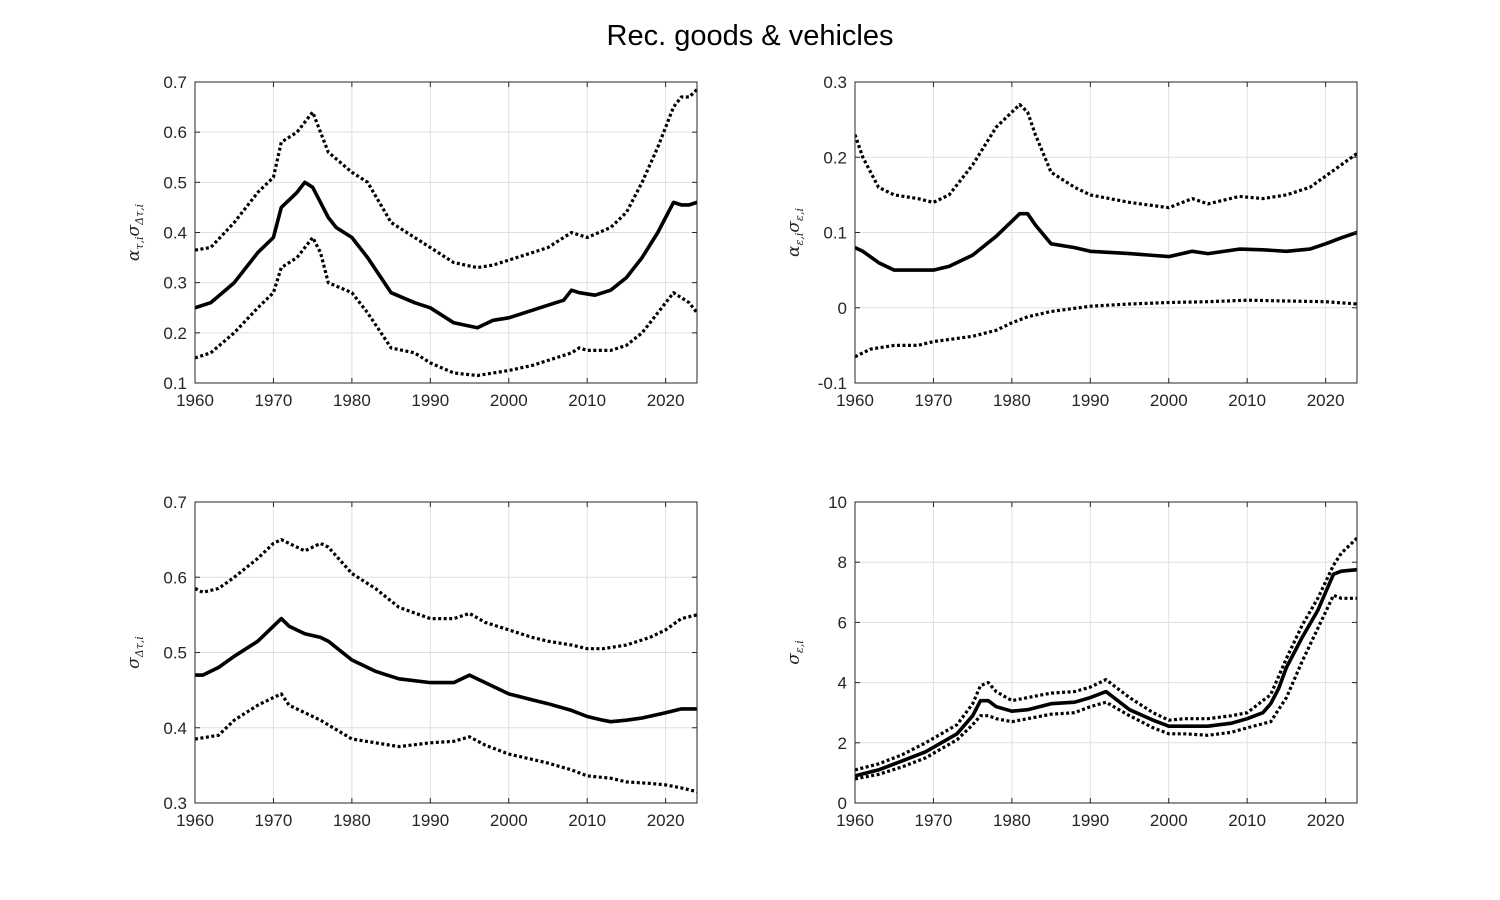 The image size is (1500, 900). What do you see at coordinates (750, 36) in the screenshot?
I see `figure-title: Rec. goods & vehicles` at bounding box center [750, 36].